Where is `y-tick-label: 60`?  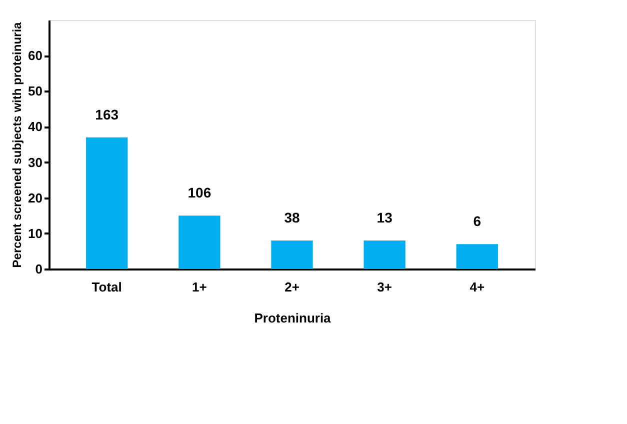 y-tick-label: 60 is located at coordinates (35, 56).